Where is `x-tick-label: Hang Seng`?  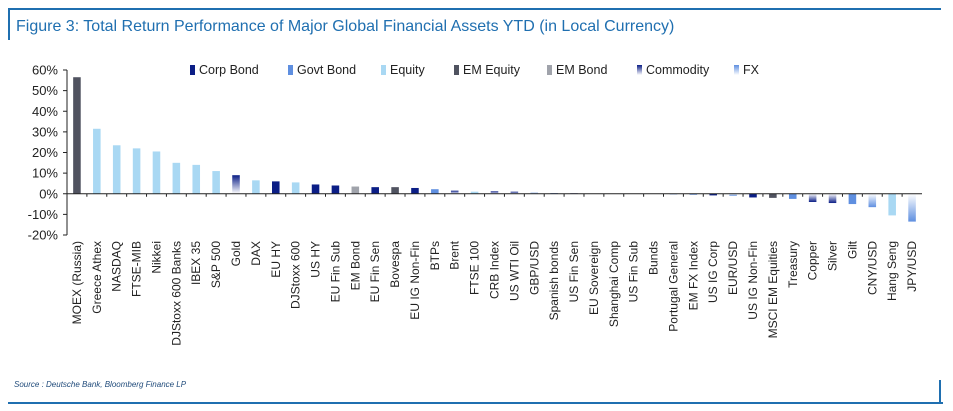
x-tick-label: Hang Seng is located at coordinates (892, 271).